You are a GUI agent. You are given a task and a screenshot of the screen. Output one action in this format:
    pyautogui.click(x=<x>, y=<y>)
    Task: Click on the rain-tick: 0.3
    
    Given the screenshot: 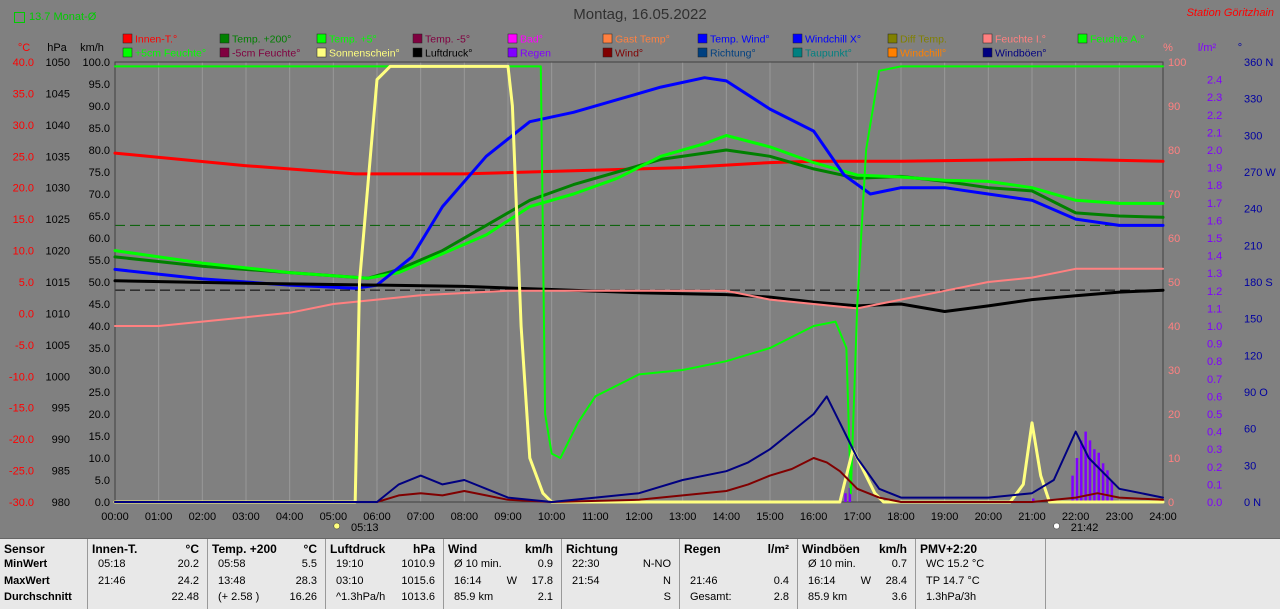 What is the action you would take?
    pyautogui.click(x=1214, y=450)
    